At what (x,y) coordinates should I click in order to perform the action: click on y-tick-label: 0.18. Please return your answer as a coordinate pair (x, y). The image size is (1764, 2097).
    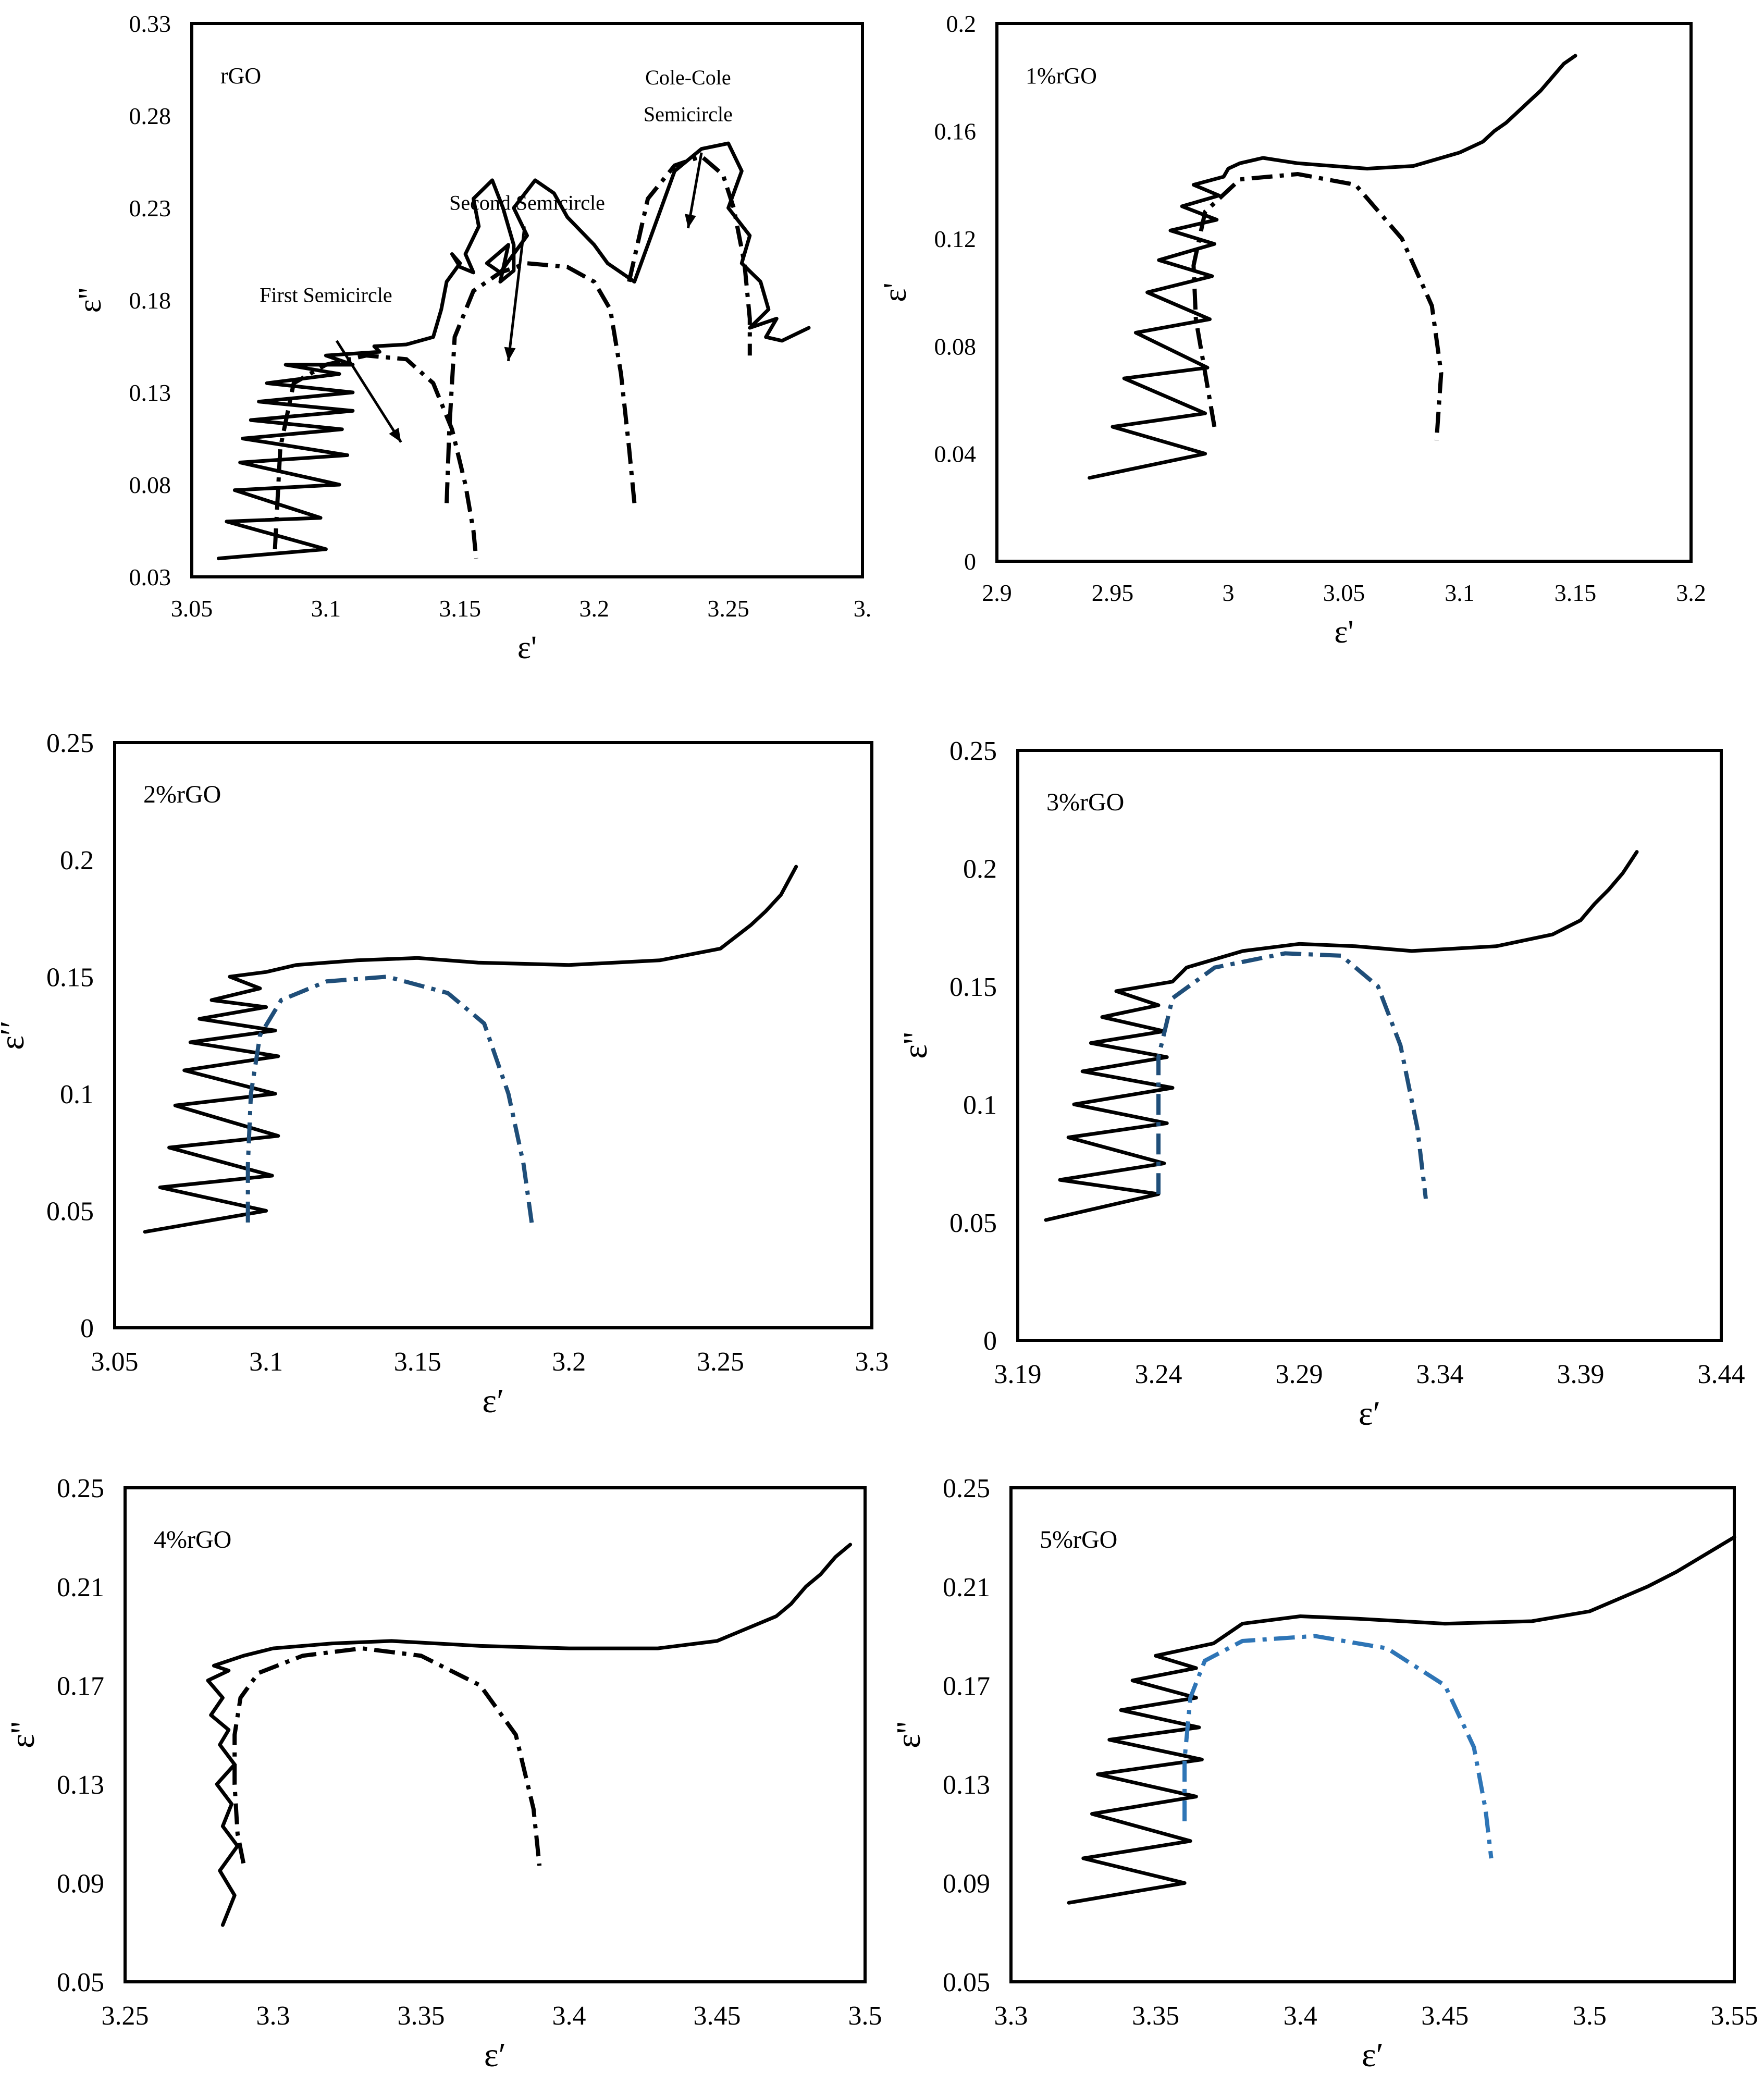
    Looking at the image, I should click on (150, 300).